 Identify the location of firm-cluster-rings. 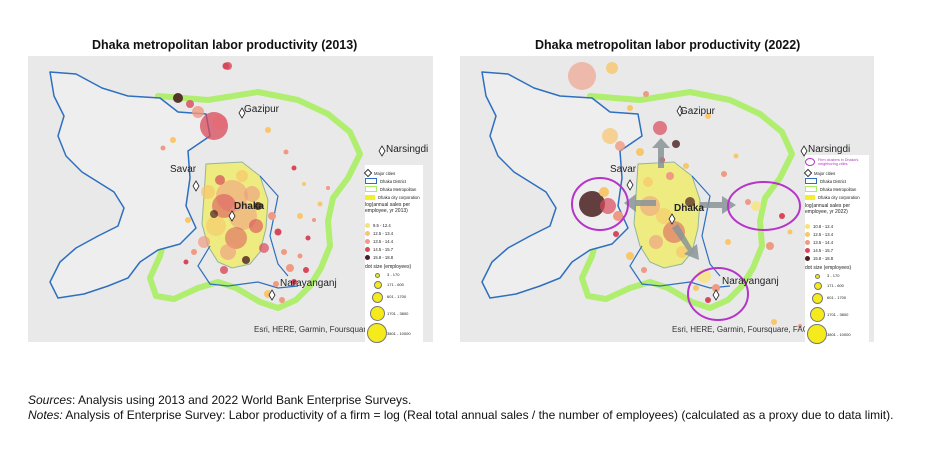
(686, 249).